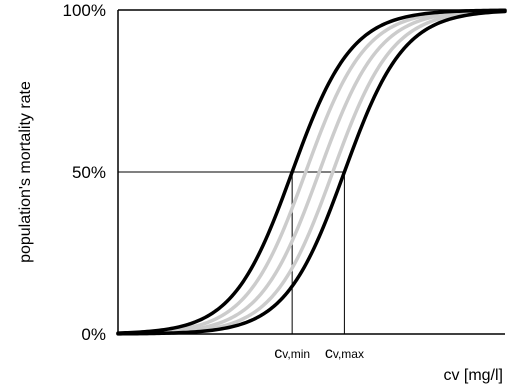  Describe the element at coordinates (25, 172) in the screenshot. I see `y-axis-label: population's mortality rate` at that location.